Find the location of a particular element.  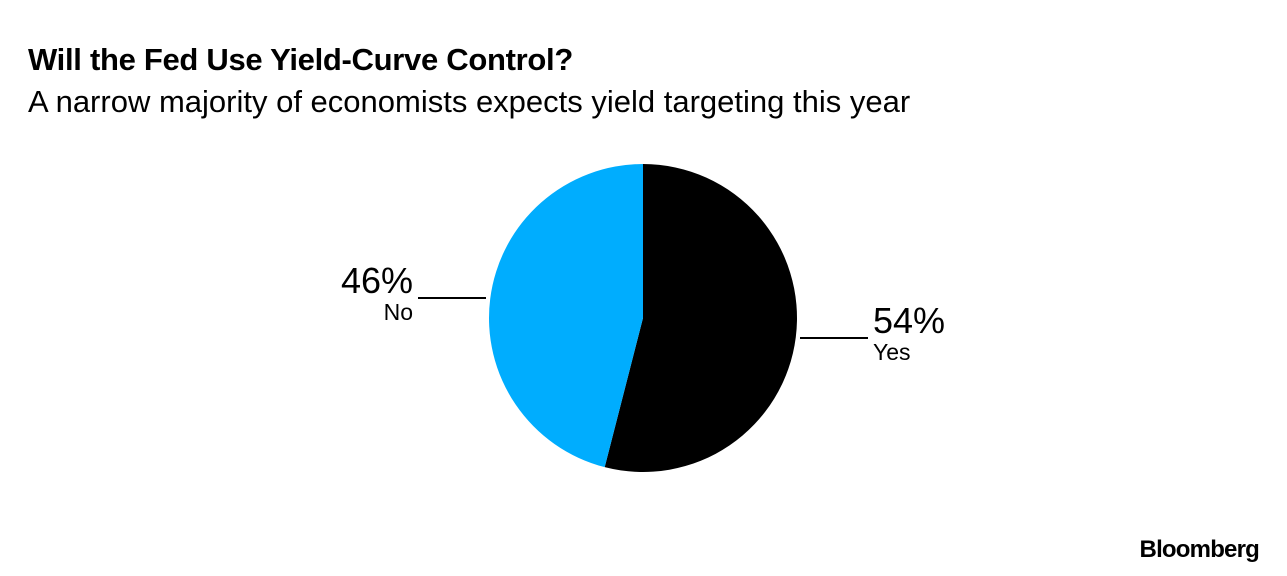

pie-slice-no is located at coordinates (565, 316).